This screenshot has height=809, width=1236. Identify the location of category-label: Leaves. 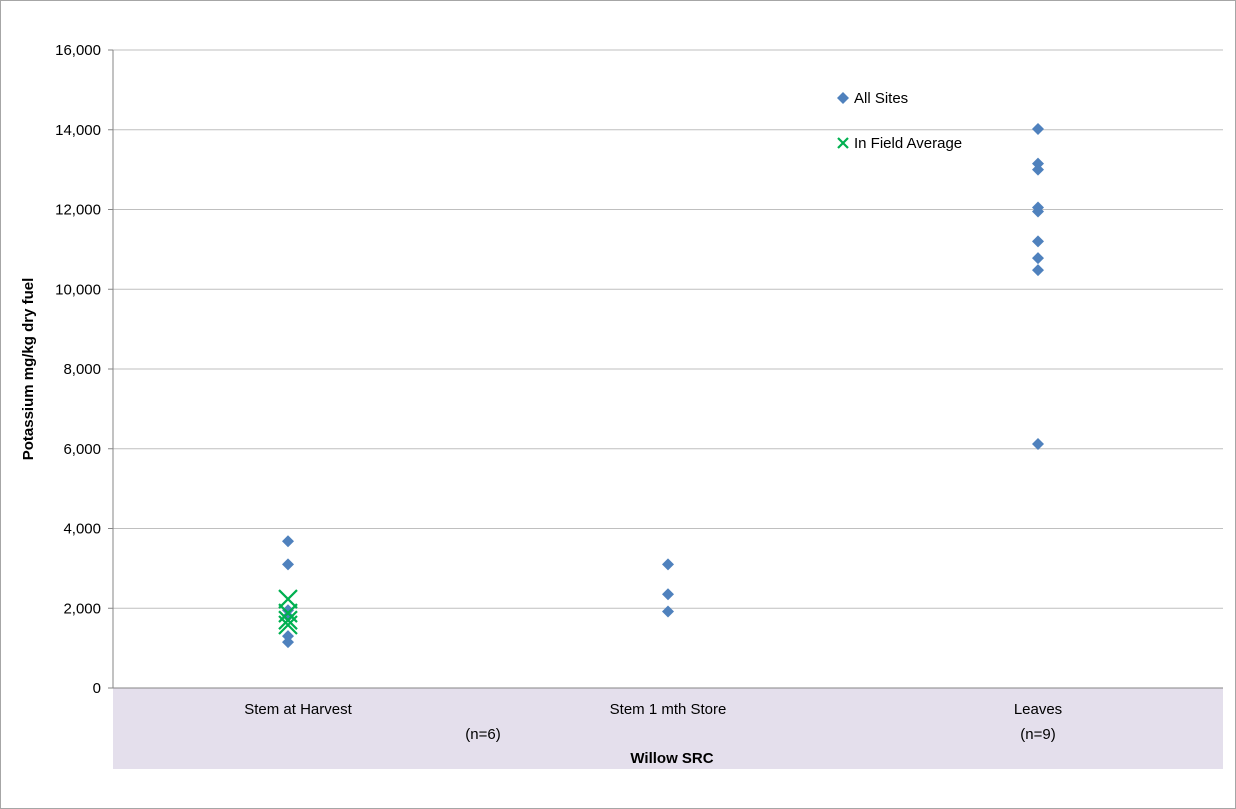
(1038, 709).